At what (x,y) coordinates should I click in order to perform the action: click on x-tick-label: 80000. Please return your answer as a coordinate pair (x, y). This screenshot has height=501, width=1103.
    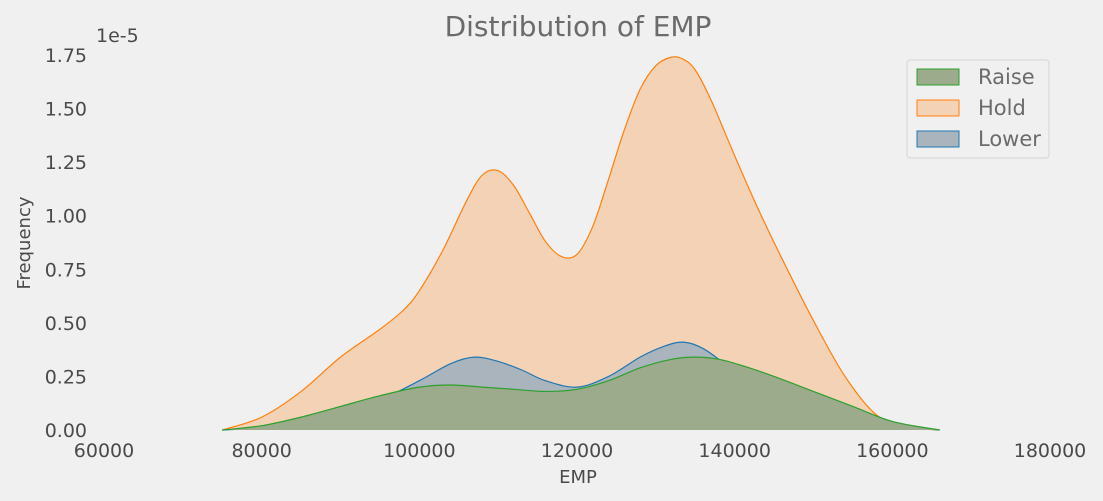
    Looking at the image, I should click on (261, 451).